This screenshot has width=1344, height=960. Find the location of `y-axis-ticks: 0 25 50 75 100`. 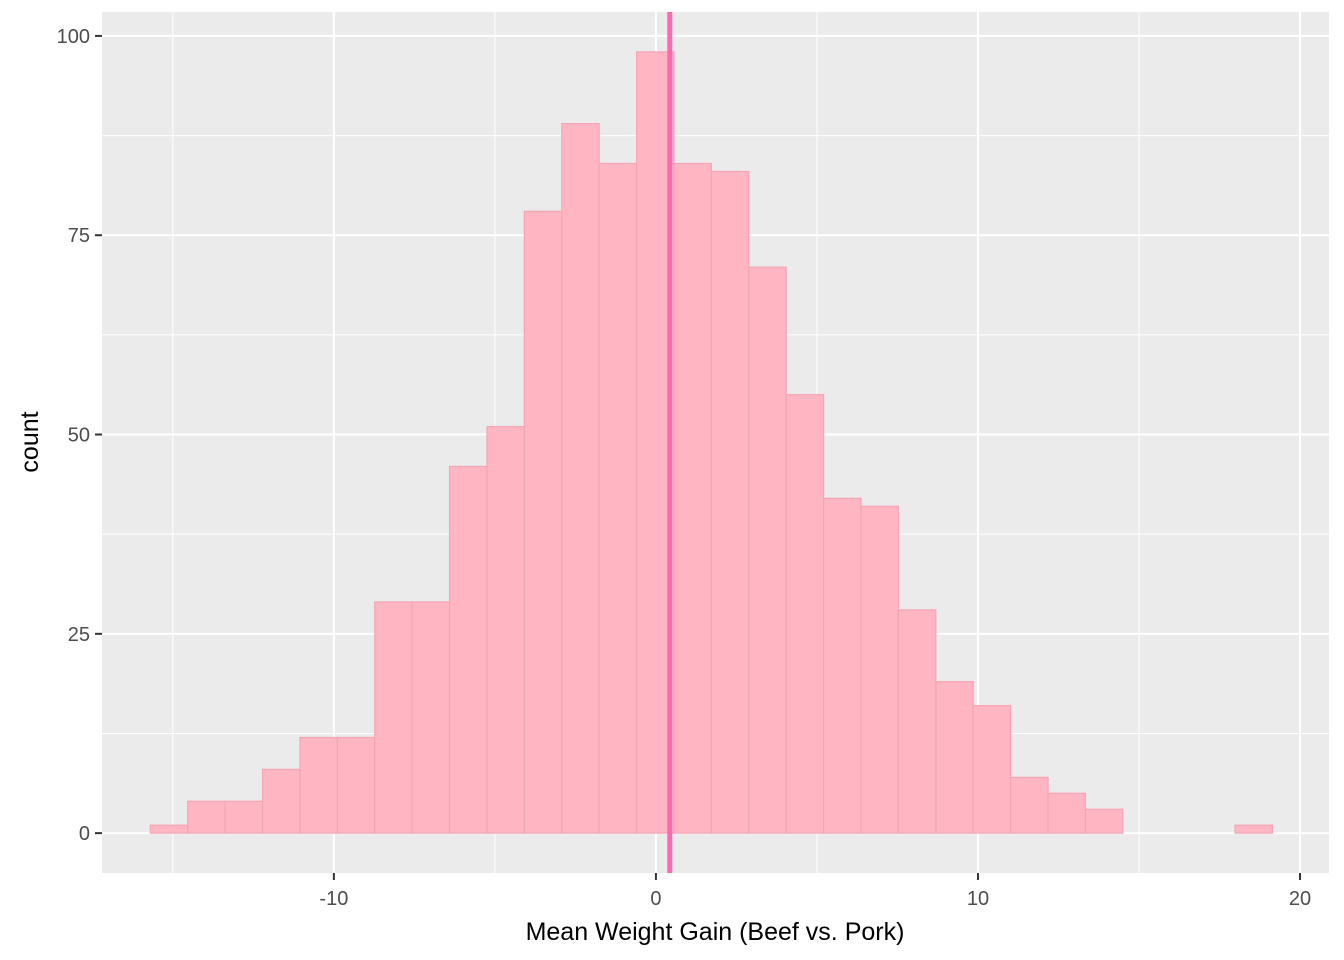

y-axis-ticks: 0 25 50 75 100 is located at coordinates (79, 435).